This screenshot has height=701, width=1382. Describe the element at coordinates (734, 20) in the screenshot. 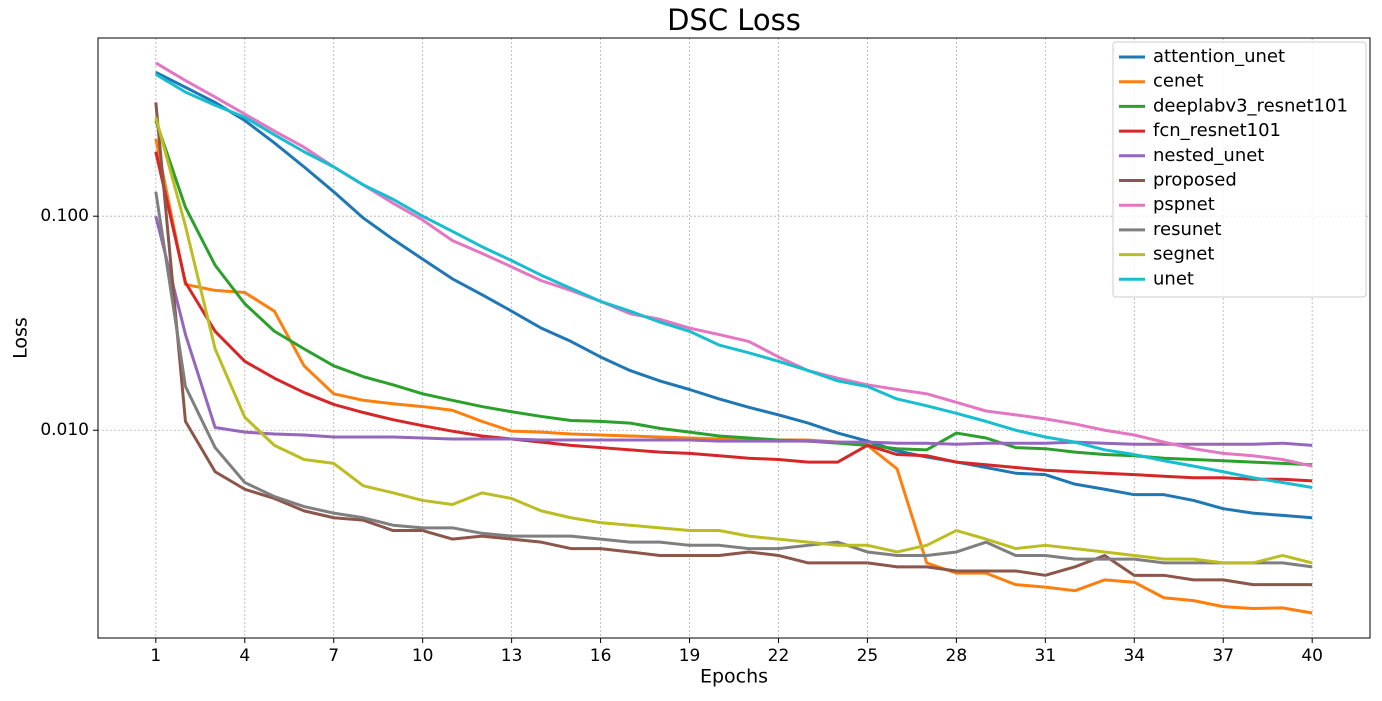

I see `chart-title: DSC Loss` at that location.